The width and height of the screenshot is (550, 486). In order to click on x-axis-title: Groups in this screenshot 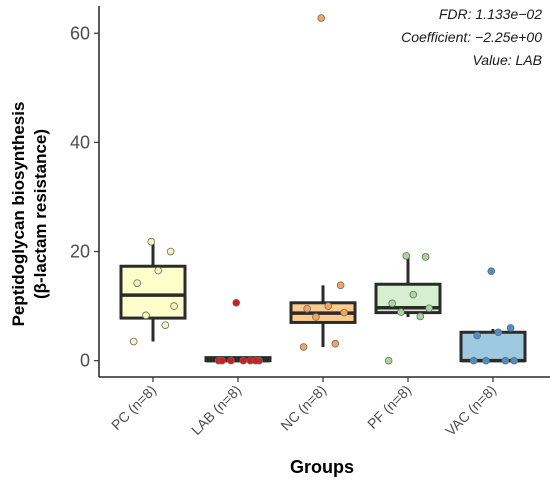, I will do `click(322, 467)`.